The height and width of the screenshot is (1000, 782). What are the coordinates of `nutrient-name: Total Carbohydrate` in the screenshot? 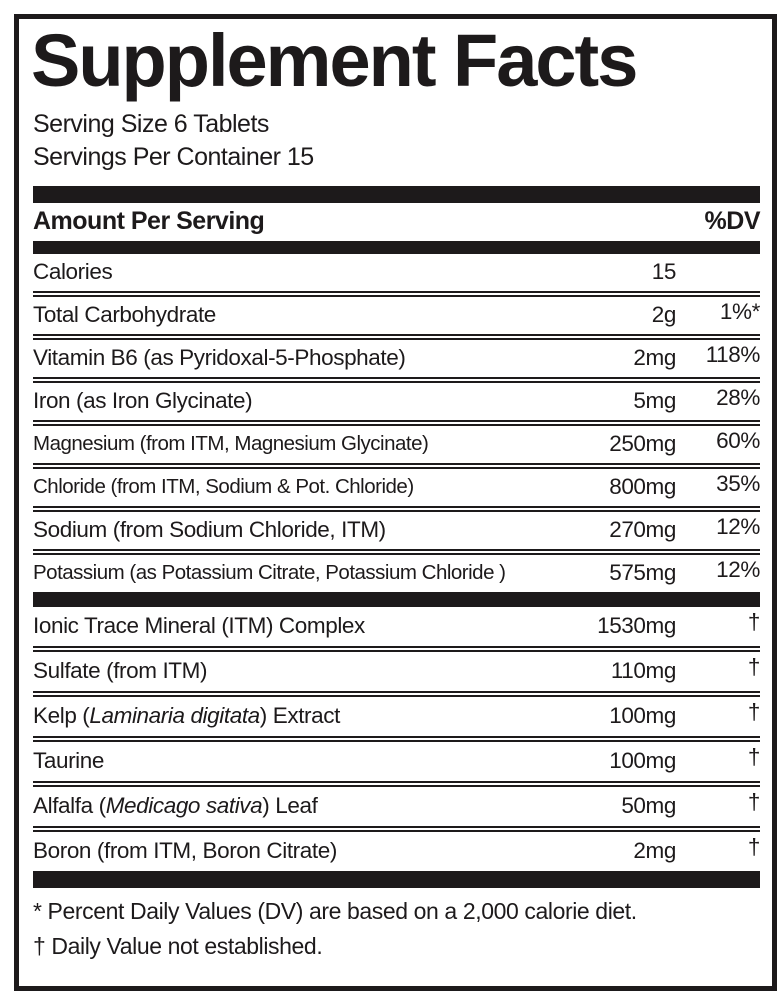 It's located at (124, 315).